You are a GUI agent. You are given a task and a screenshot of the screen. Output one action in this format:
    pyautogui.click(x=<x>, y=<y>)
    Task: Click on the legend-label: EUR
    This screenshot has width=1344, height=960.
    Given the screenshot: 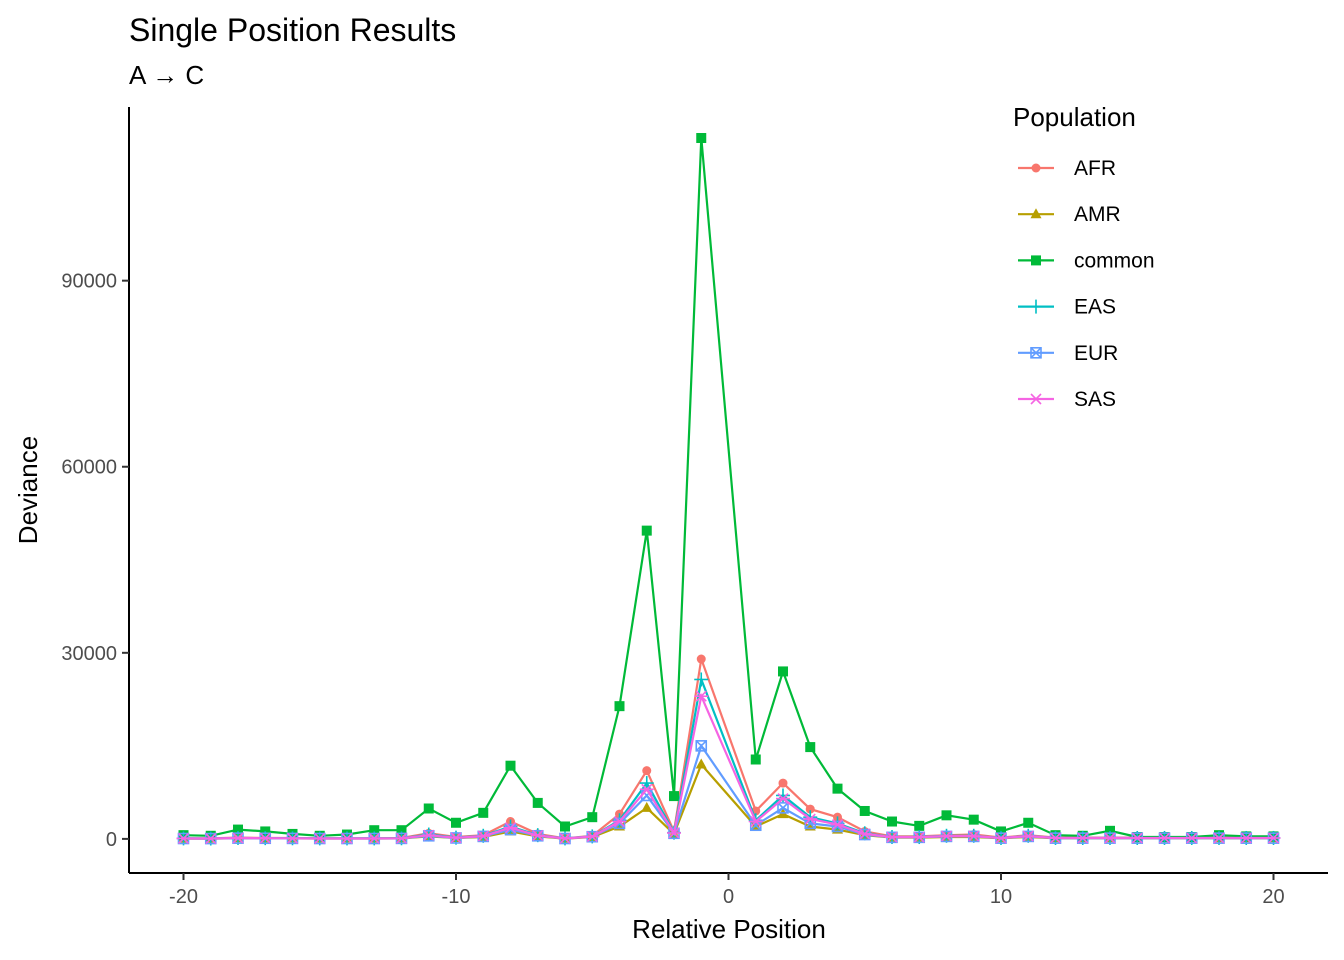 What is the action you would take?
    pyautogui.click(x=1096, y=353)
    